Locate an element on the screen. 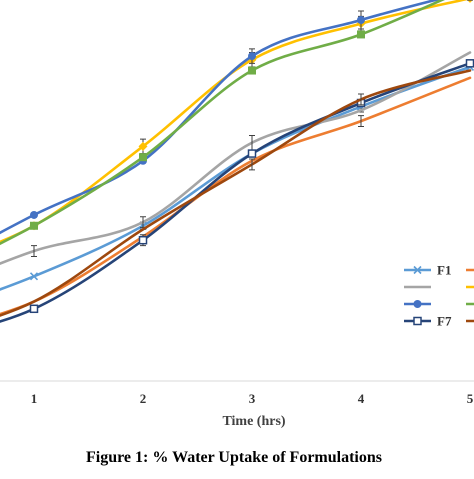 This screenshot has width=474, height=479. x-tick-label: 3 is located at coordinates (252, 398).